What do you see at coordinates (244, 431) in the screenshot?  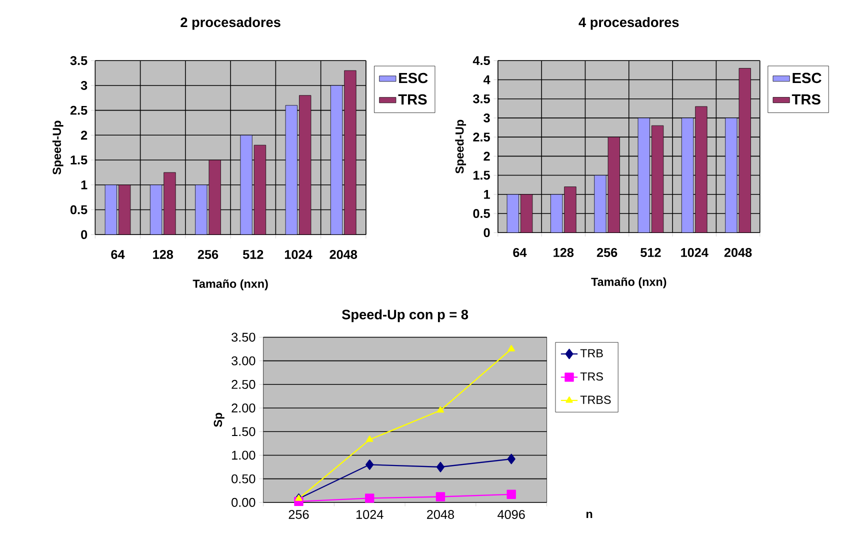 I see `y-tick-label: 1.50` at bounding box center [244, 431].